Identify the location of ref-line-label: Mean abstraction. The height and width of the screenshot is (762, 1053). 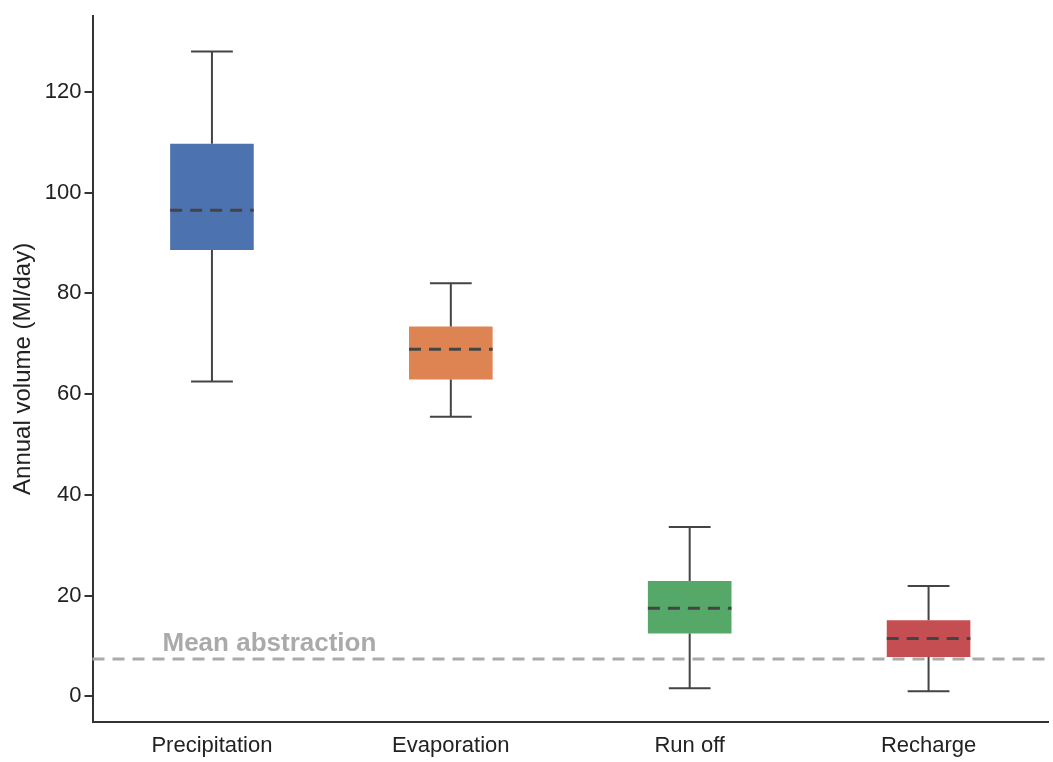
(269, 642).